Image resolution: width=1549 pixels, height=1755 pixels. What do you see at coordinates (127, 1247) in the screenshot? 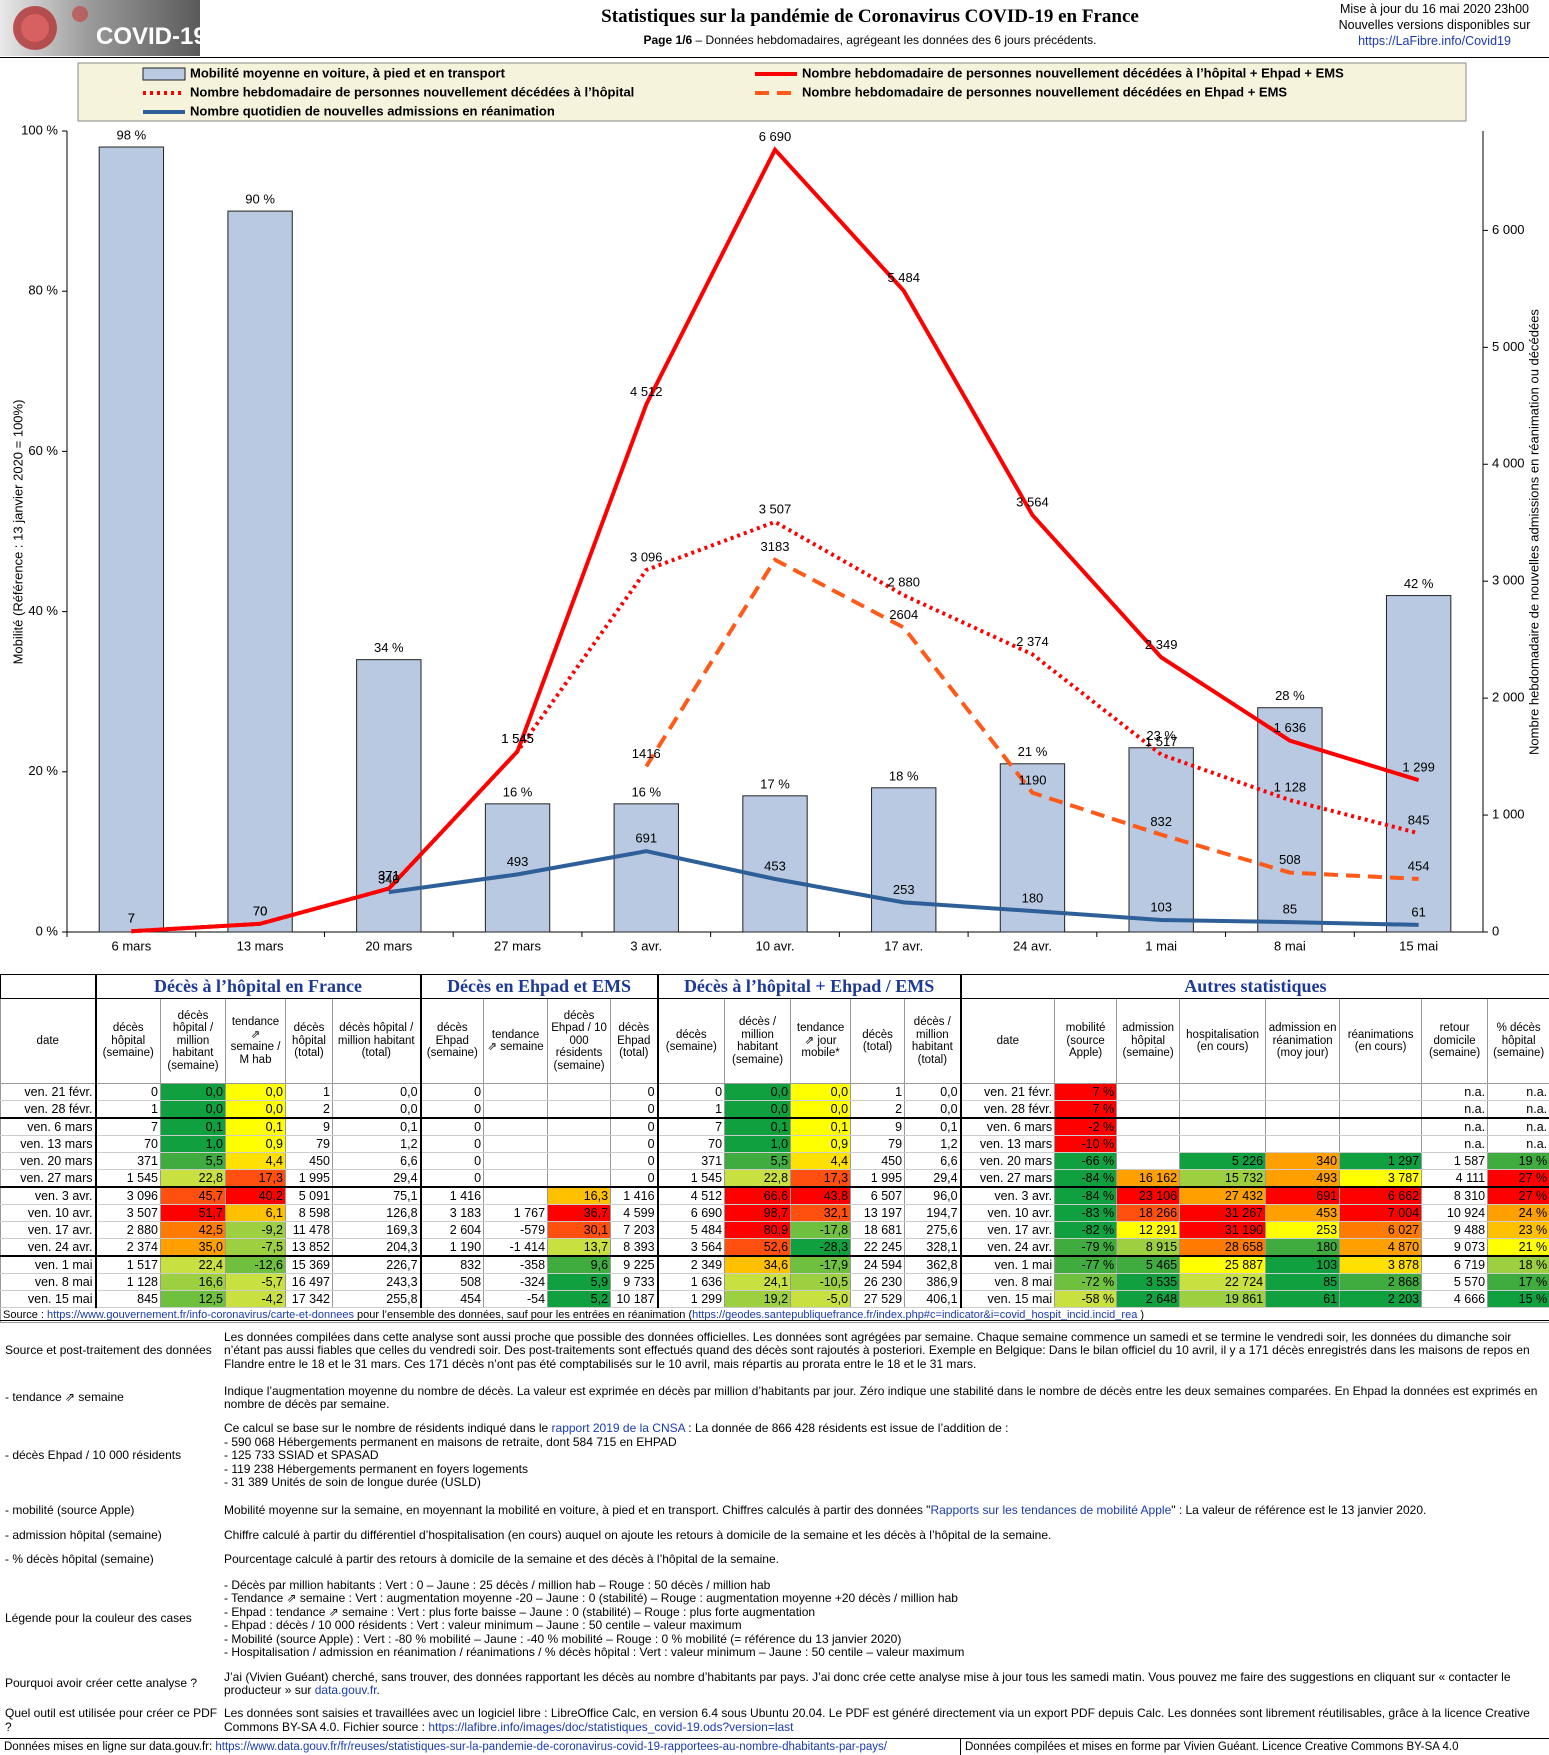
I see `table-cell: 2 374` at bounding box center [127, 1247].